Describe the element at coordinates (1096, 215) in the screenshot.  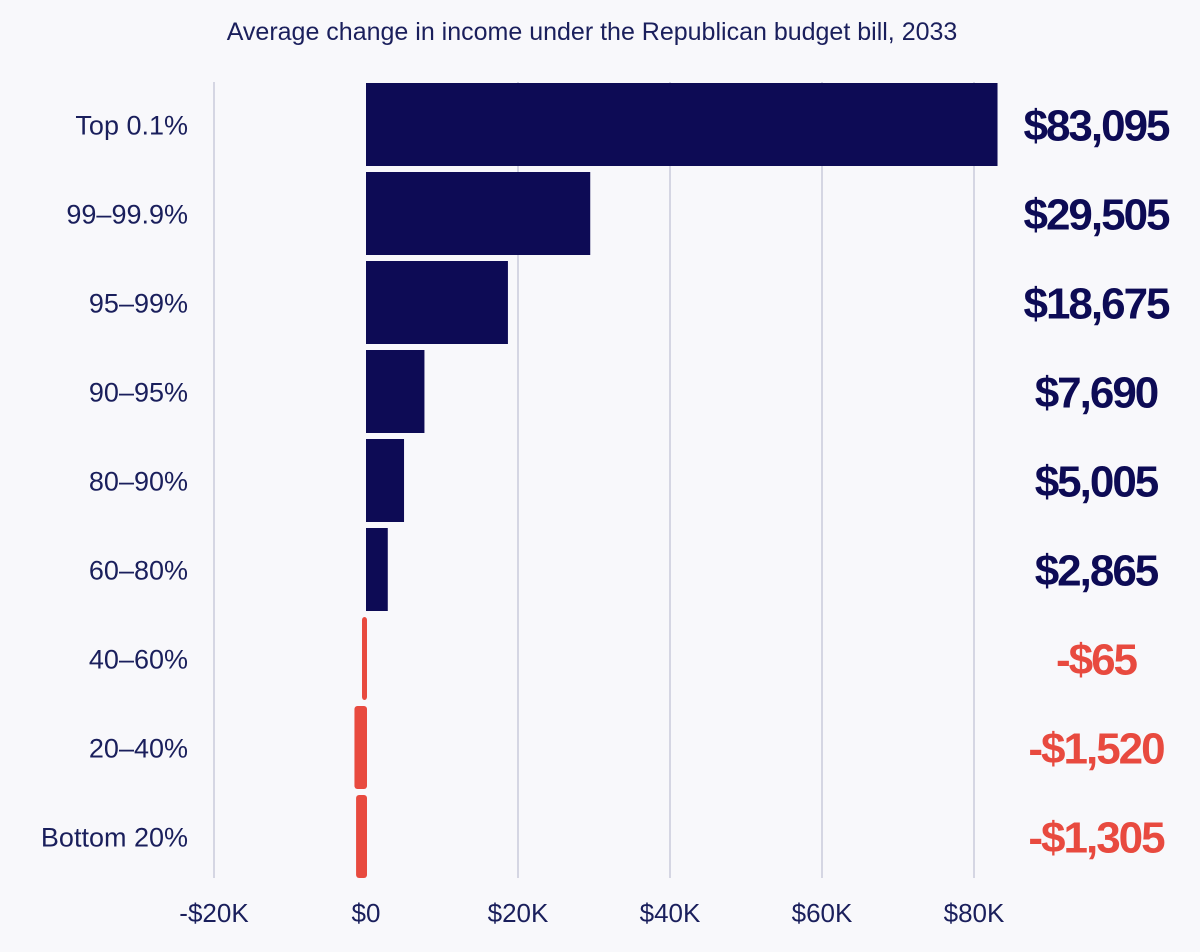
I see `value-label: $29,505` at that location.